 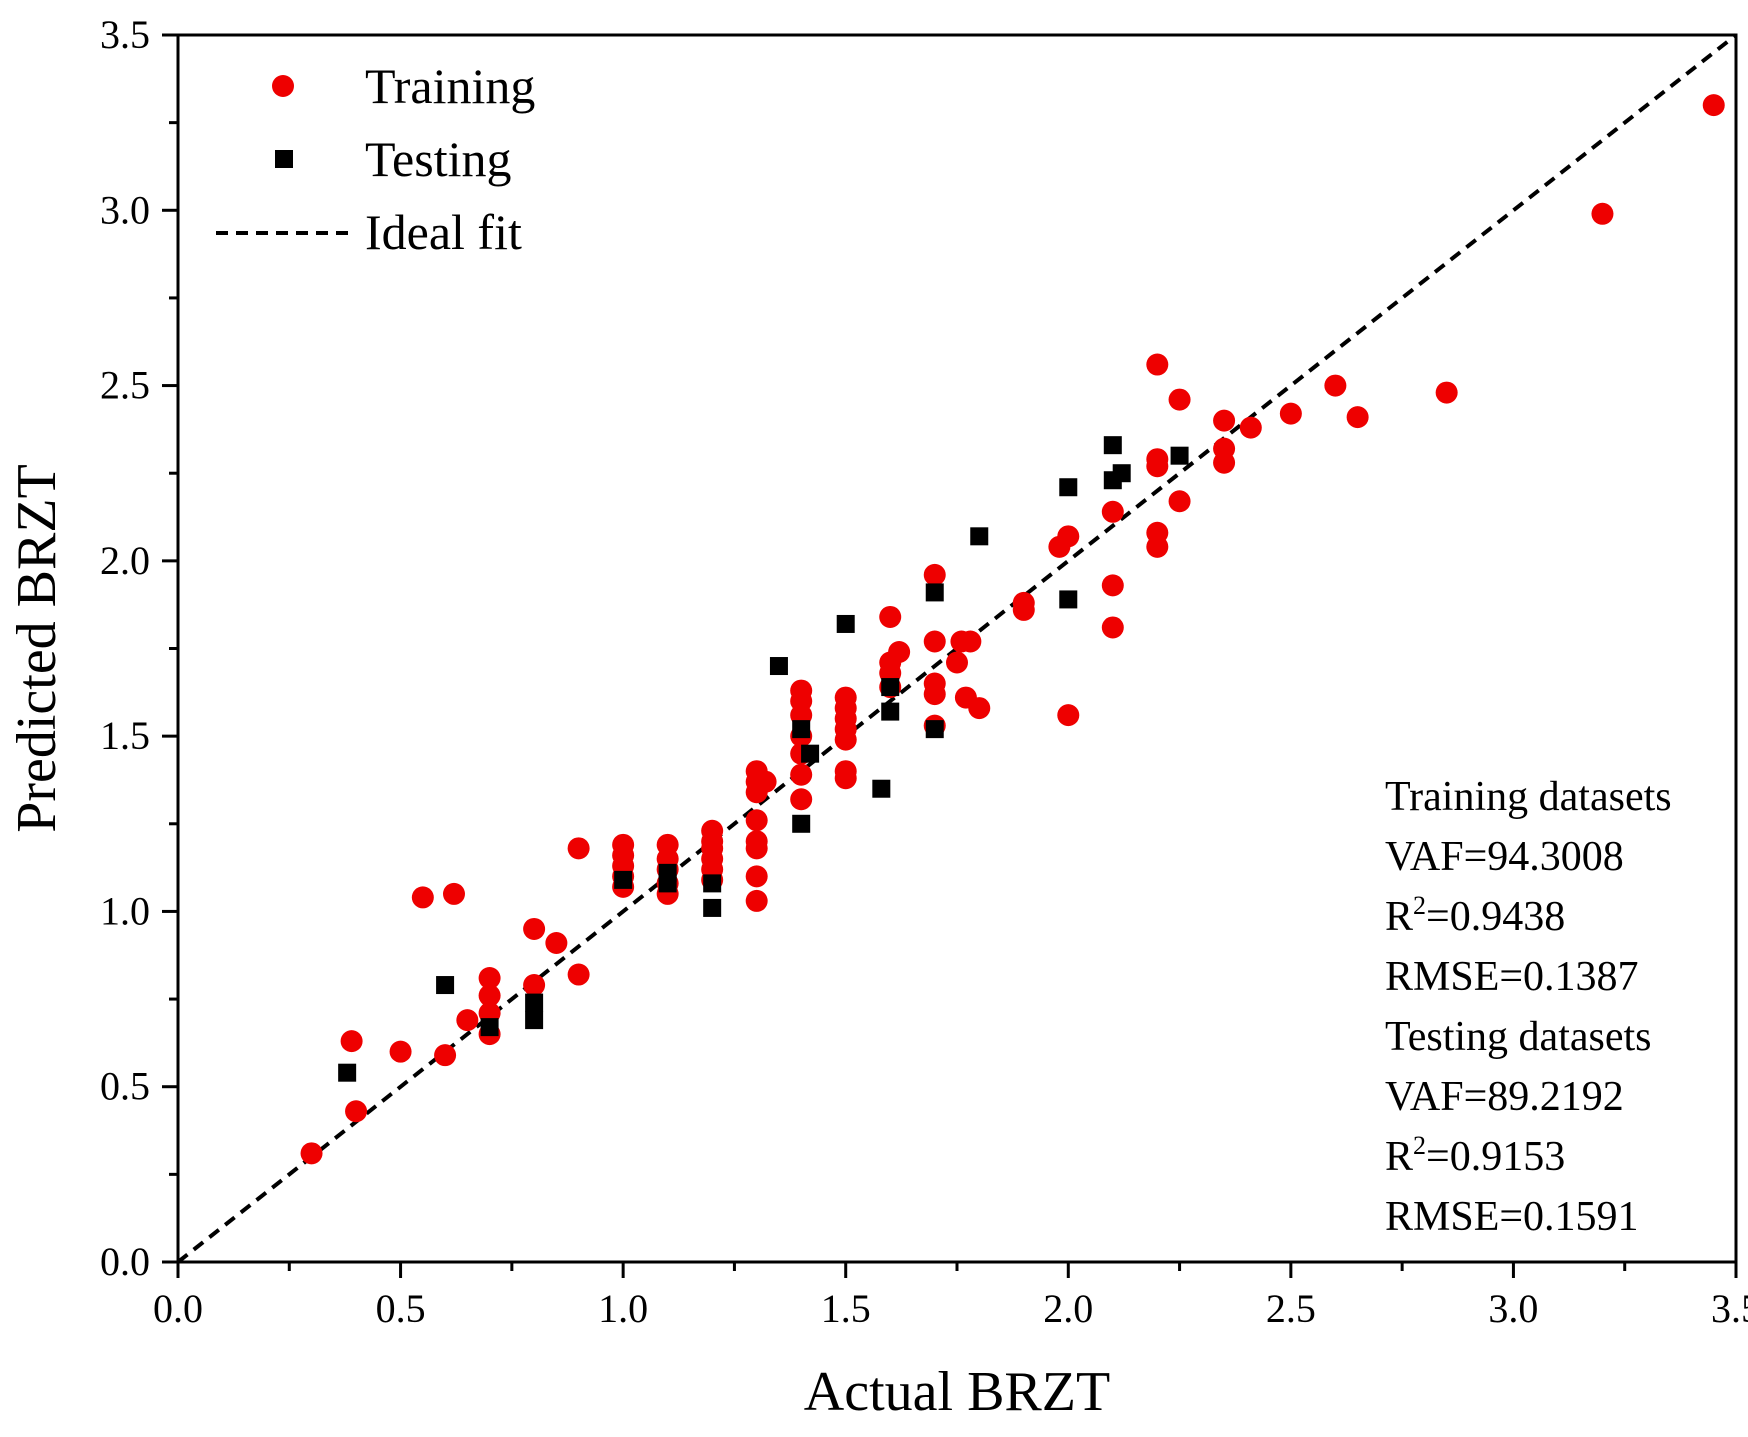 What do you see at coordinates (1419, 1145) in the screenshot?
I see `stats-testing-r2-sup: 2` at bounding box center [1419, 1145].